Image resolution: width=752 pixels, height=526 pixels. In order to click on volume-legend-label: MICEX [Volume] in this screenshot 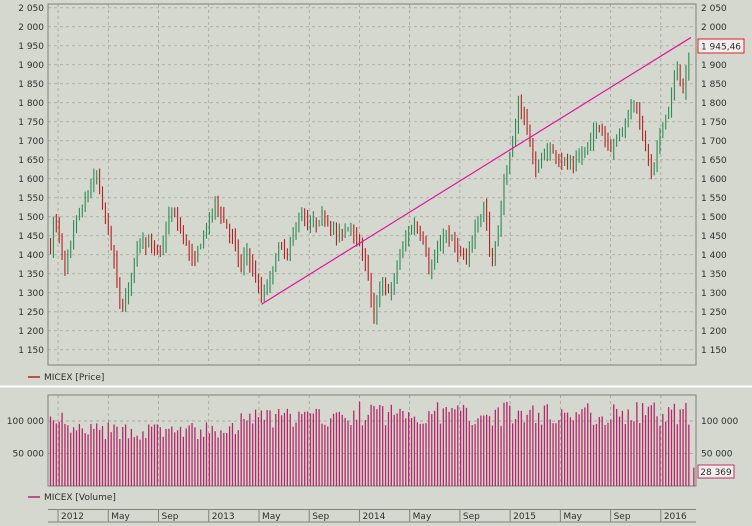, I will do `click(80, 498)`.